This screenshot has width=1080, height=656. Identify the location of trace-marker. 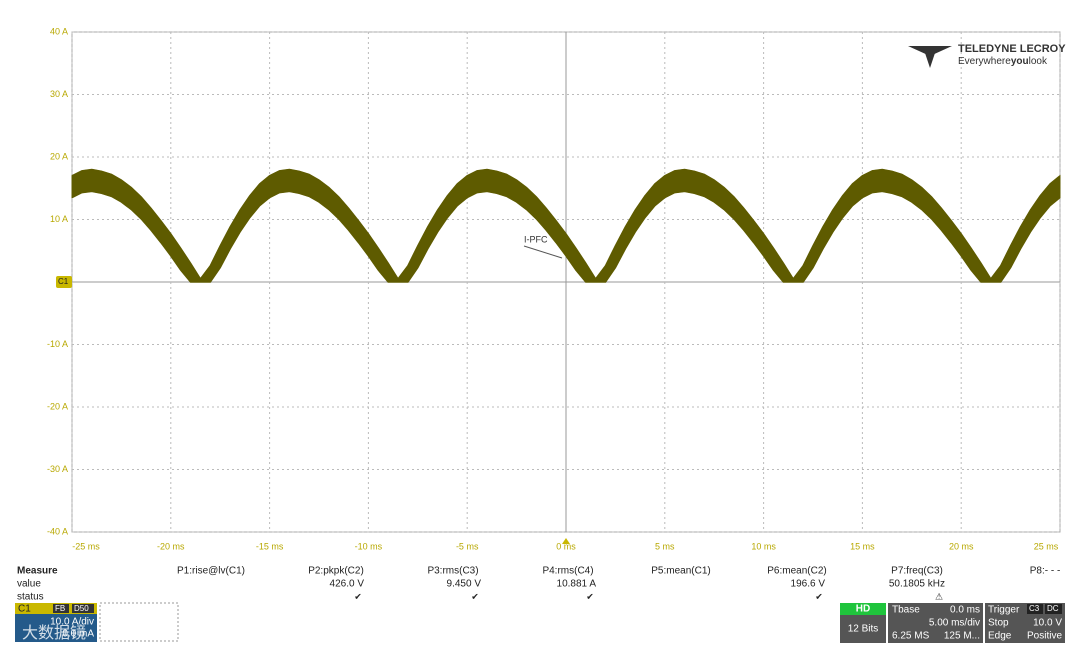
(64, 282).